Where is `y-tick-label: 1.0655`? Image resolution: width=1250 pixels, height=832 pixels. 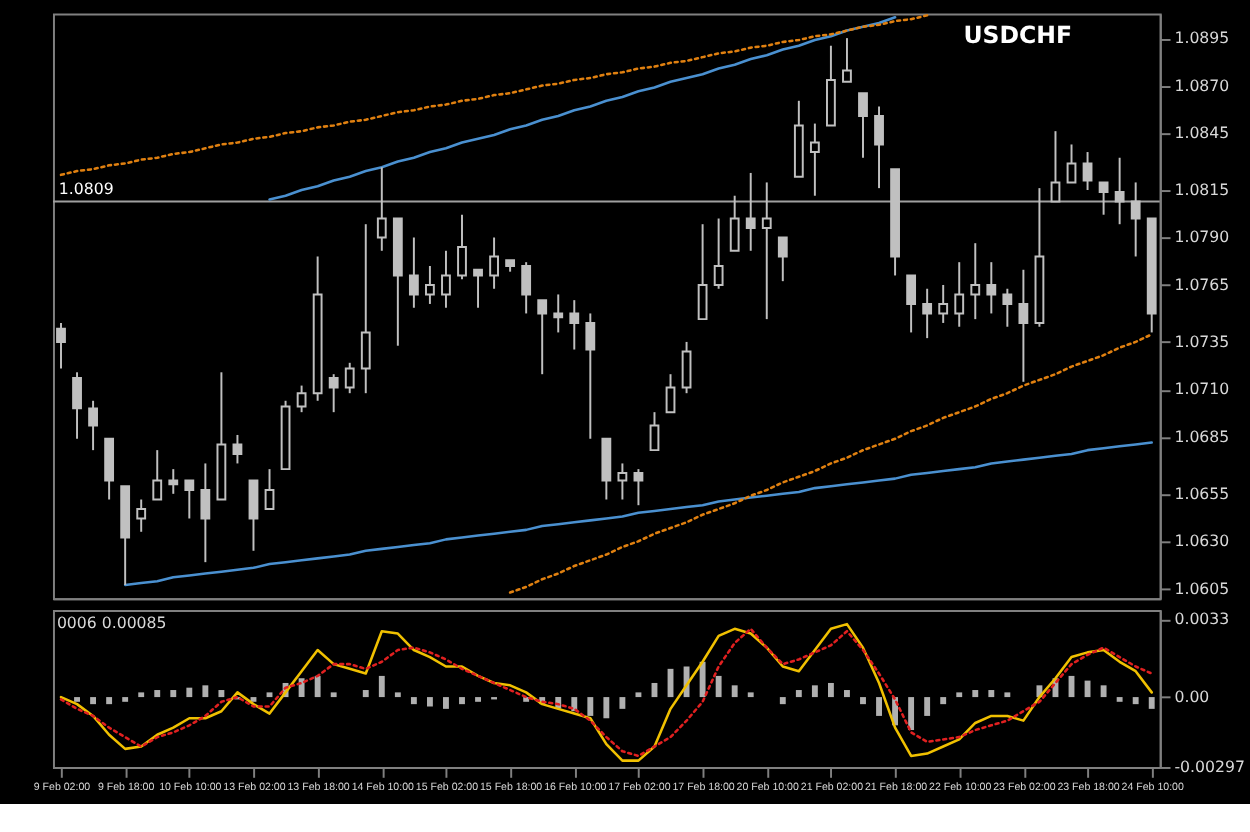 y-tick-label: 1.0655 is located at coordinates (1202, 493).